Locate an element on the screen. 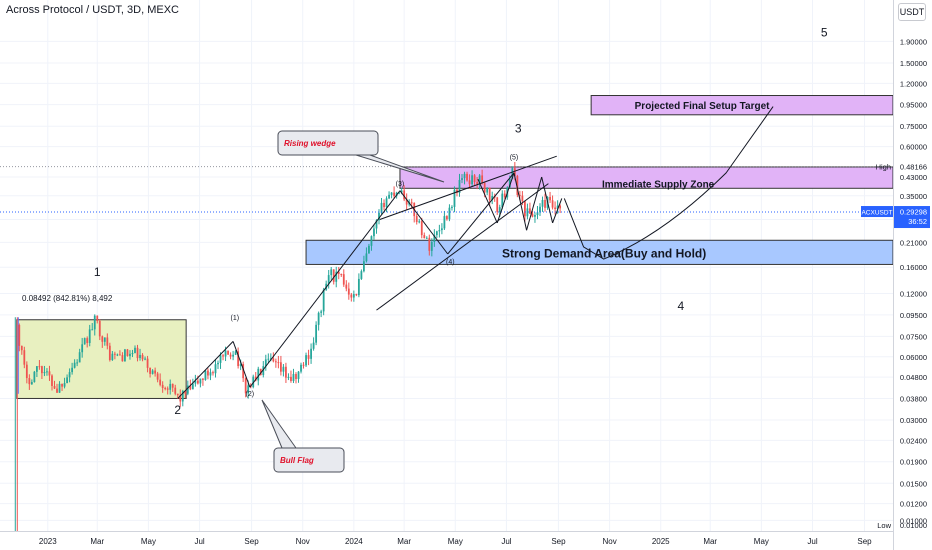  chart-title: Across Protocol / USDT, 3D, MEXC is located at coordinates (92, 10).